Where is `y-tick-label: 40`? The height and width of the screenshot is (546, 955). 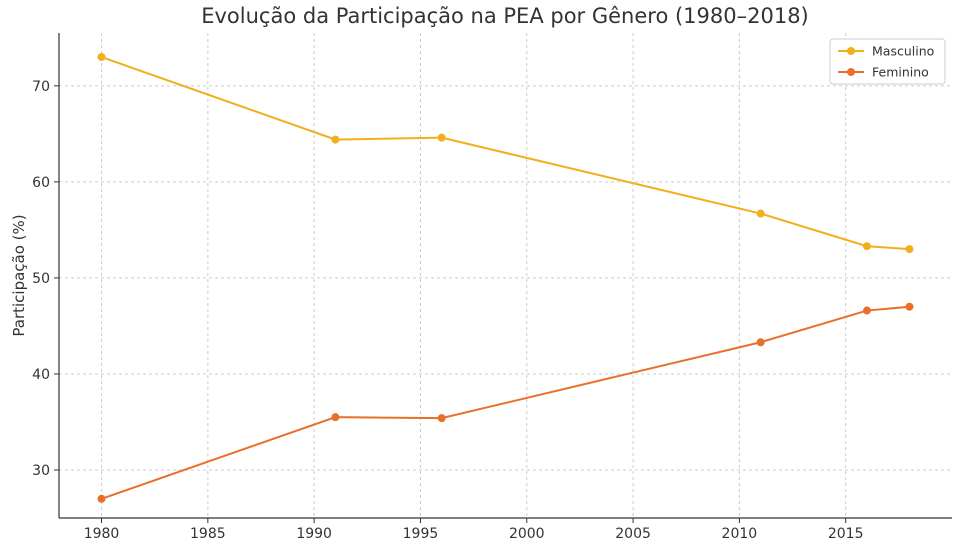
y-tick-label: 40 is located at coordinates (41, 375).